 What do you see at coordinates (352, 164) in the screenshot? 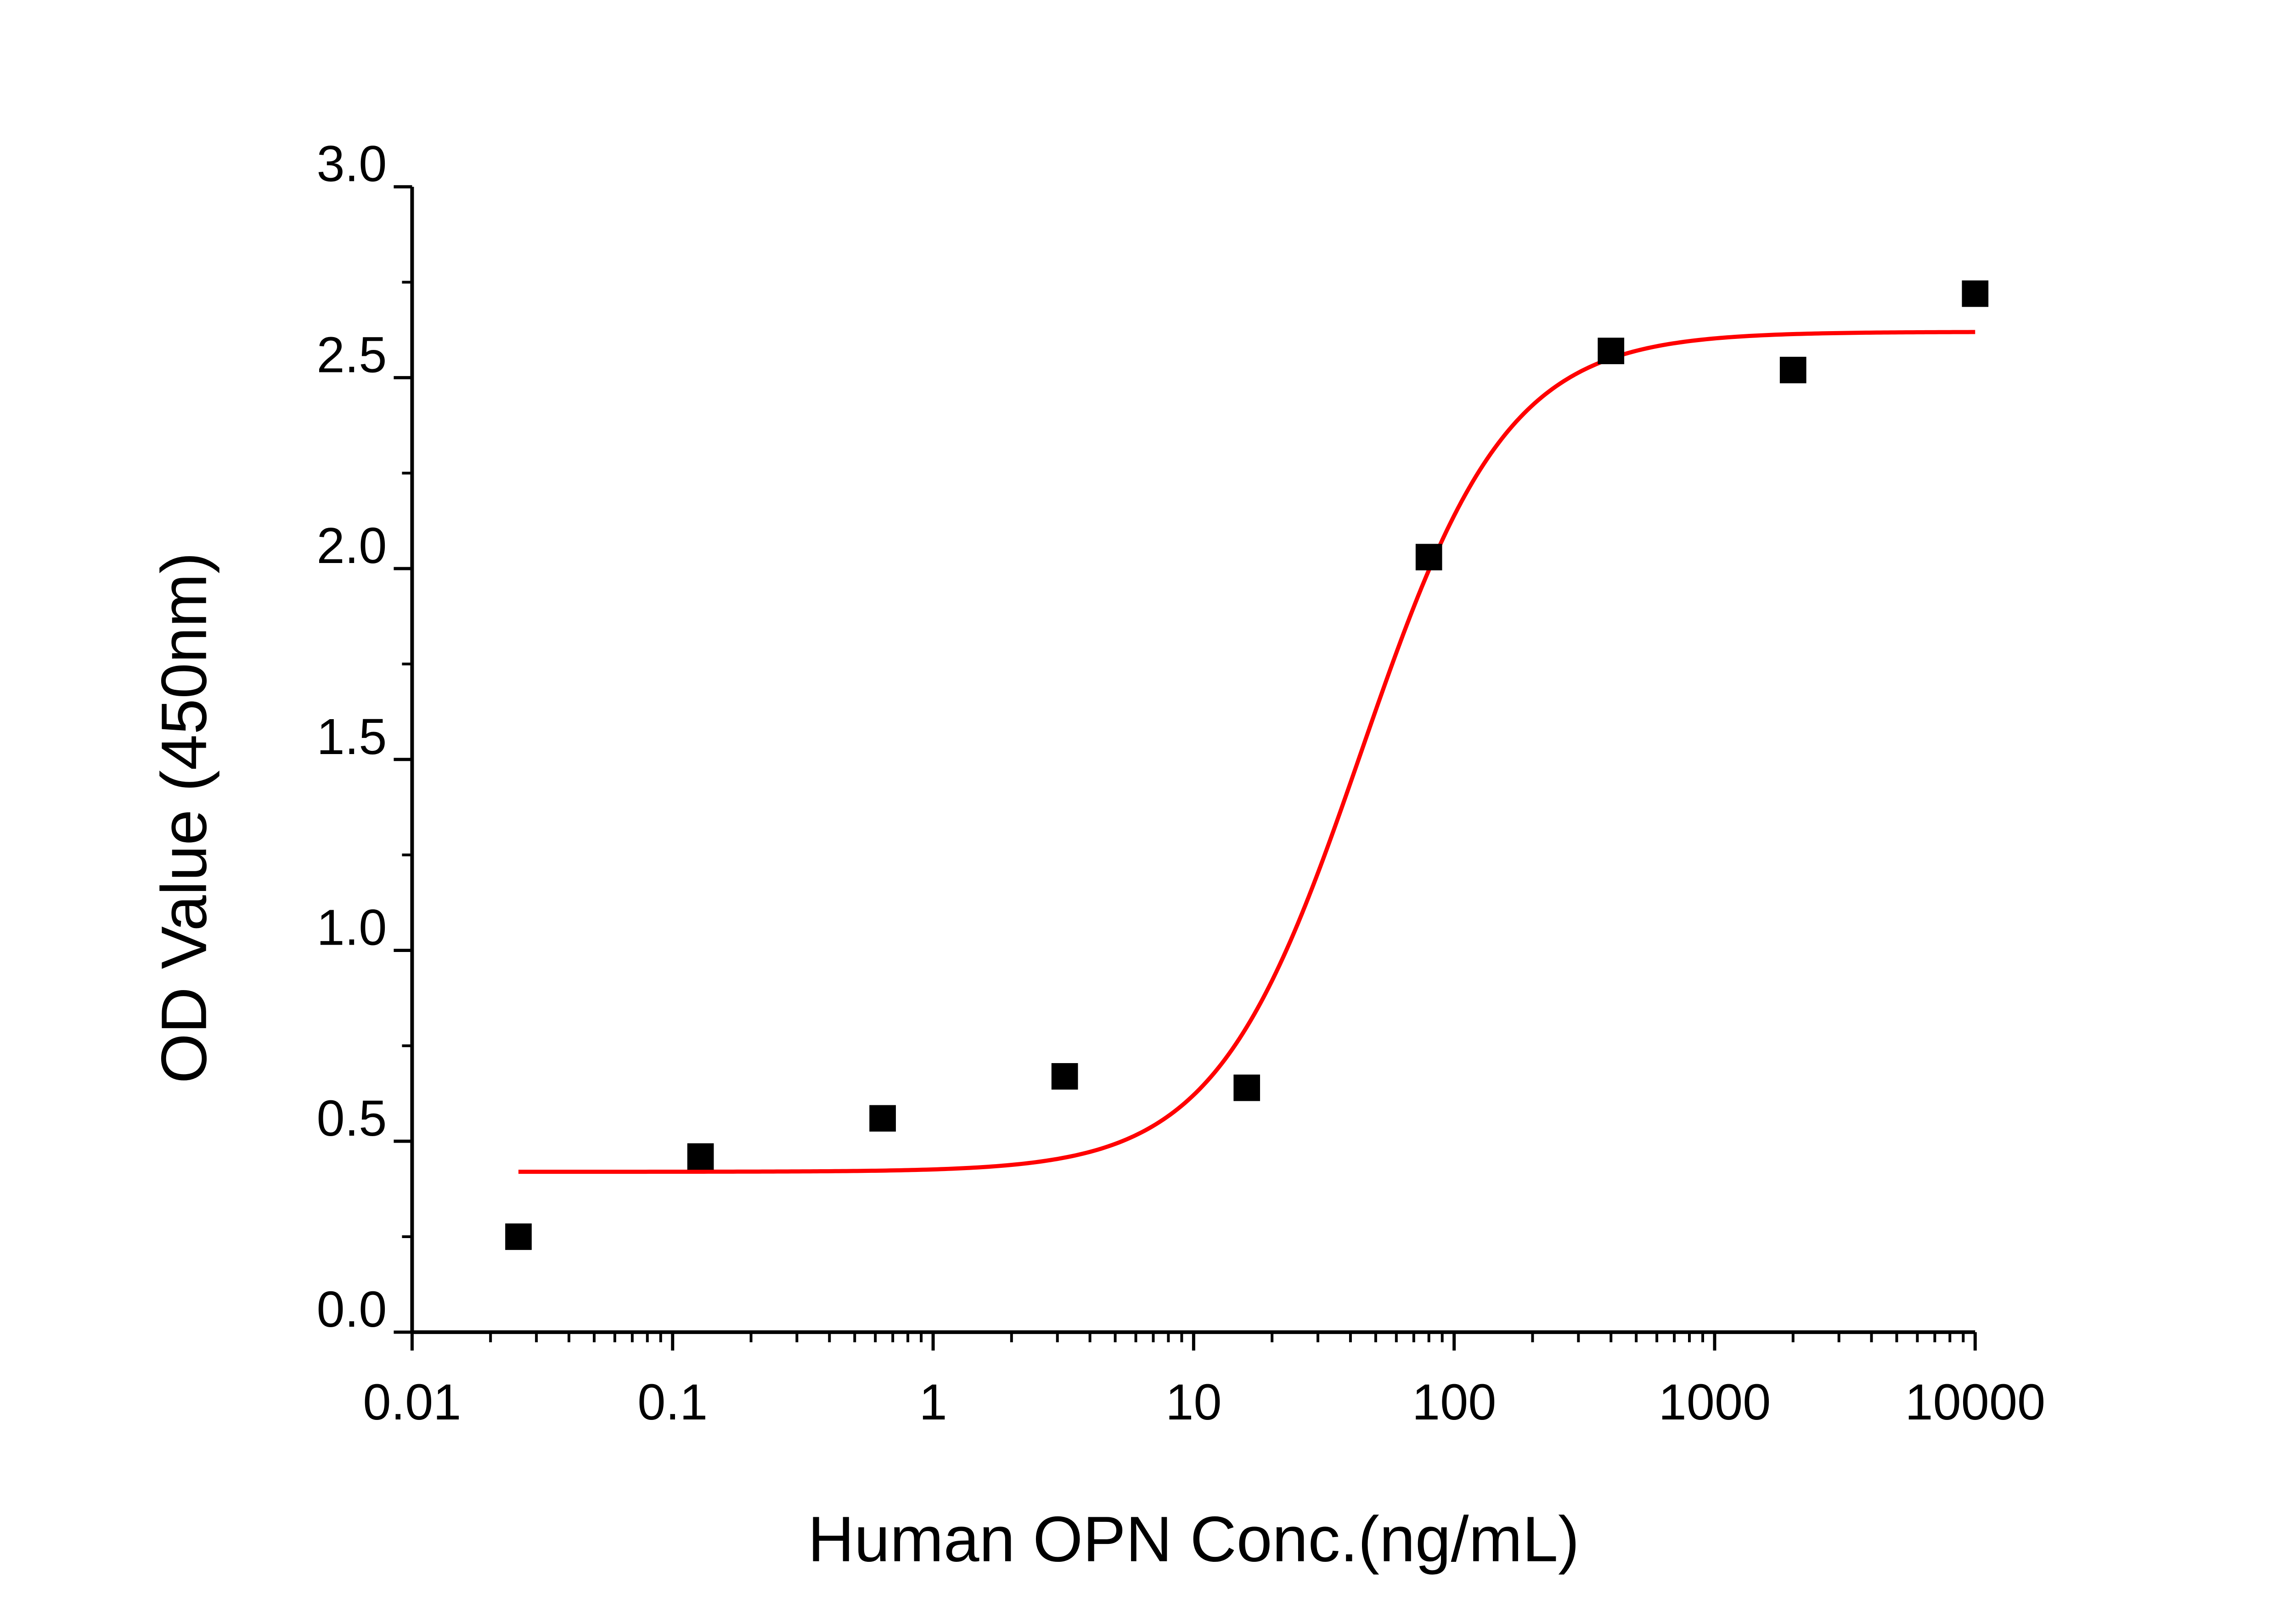
I see `y-tick-label: 3.0` at bounding box center [352, 164].